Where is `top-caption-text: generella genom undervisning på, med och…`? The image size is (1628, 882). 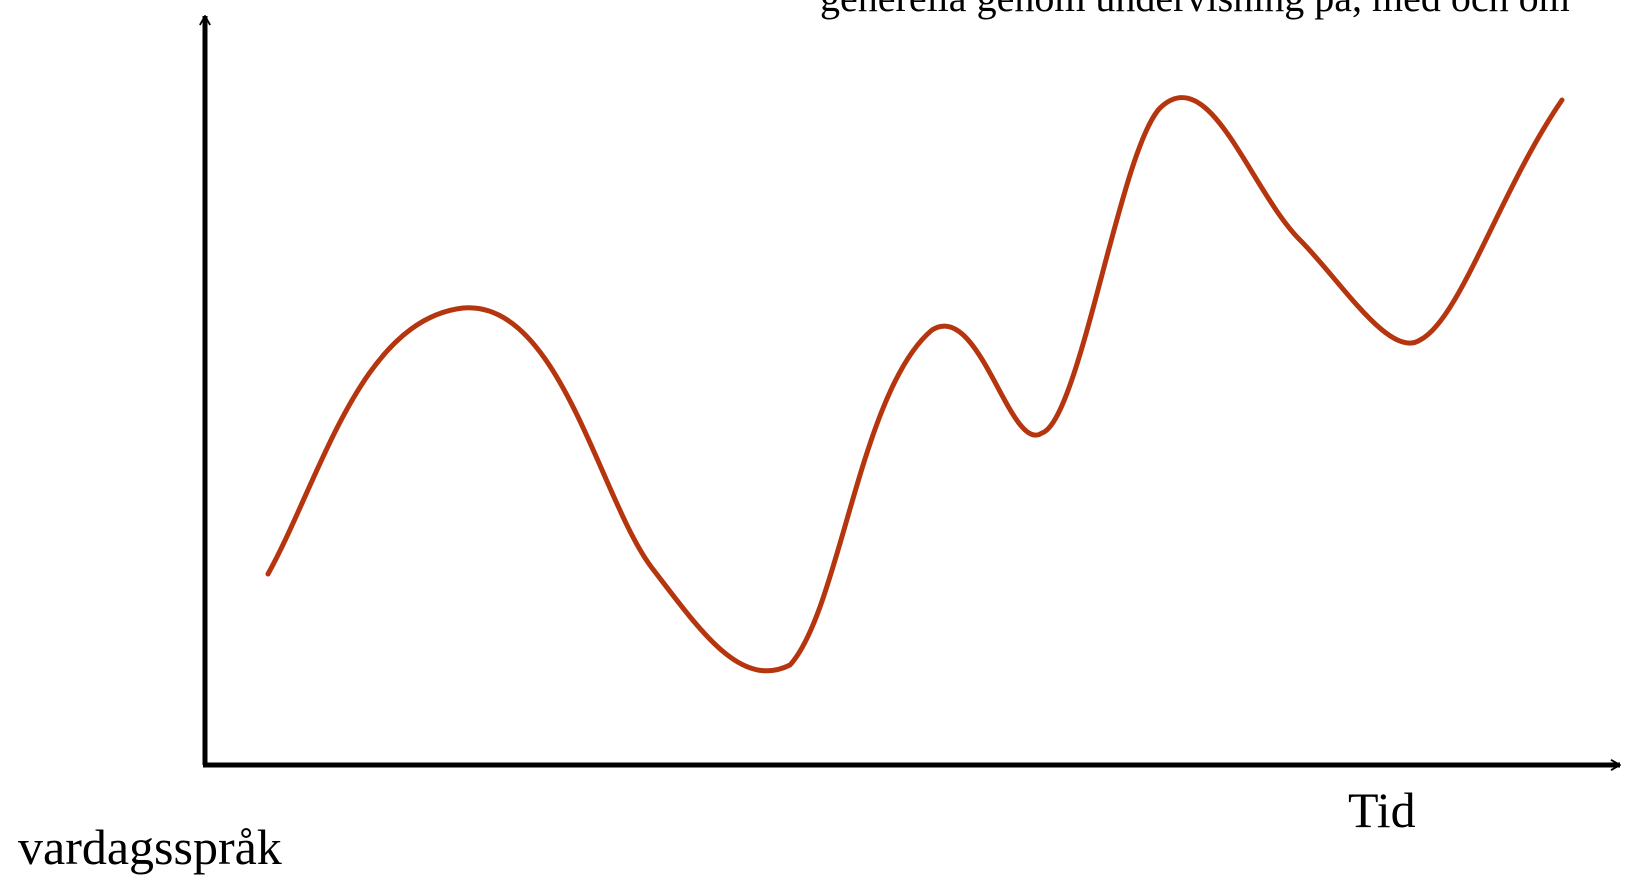 top-caption-text: generella genom undervisning på, med och… is located at coordinates (1195, 9).